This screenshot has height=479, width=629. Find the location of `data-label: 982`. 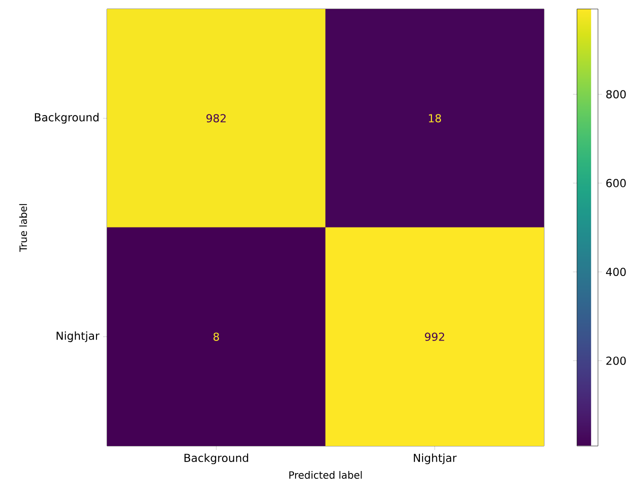

data-label: 982 is located at coordinates (216, 118).